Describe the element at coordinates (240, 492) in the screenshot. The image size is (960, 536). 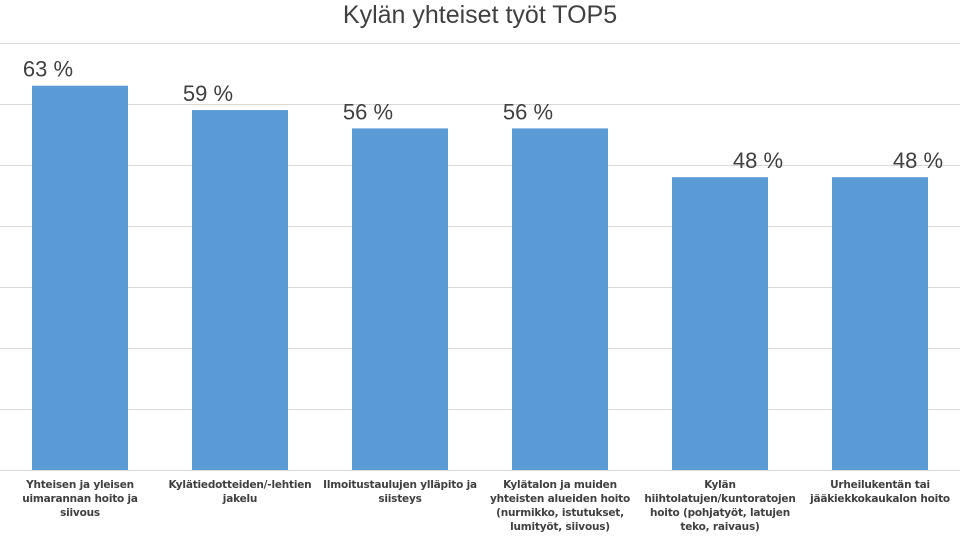
I see `category-label: Kylätiedotteiden/-lehtien jakelu` at that location.